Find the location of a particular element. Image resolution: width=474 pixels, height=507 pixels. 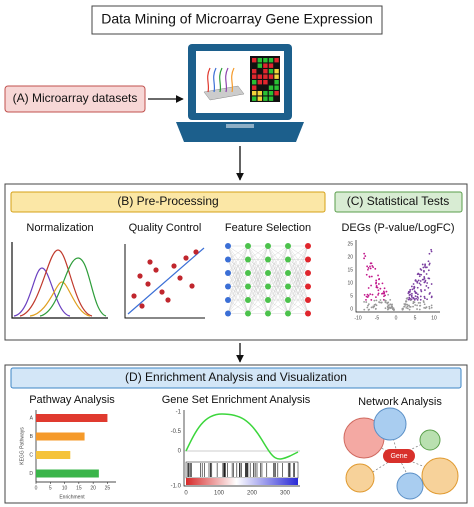

x-tick-label: 25 is located at coordinates (108, 488).